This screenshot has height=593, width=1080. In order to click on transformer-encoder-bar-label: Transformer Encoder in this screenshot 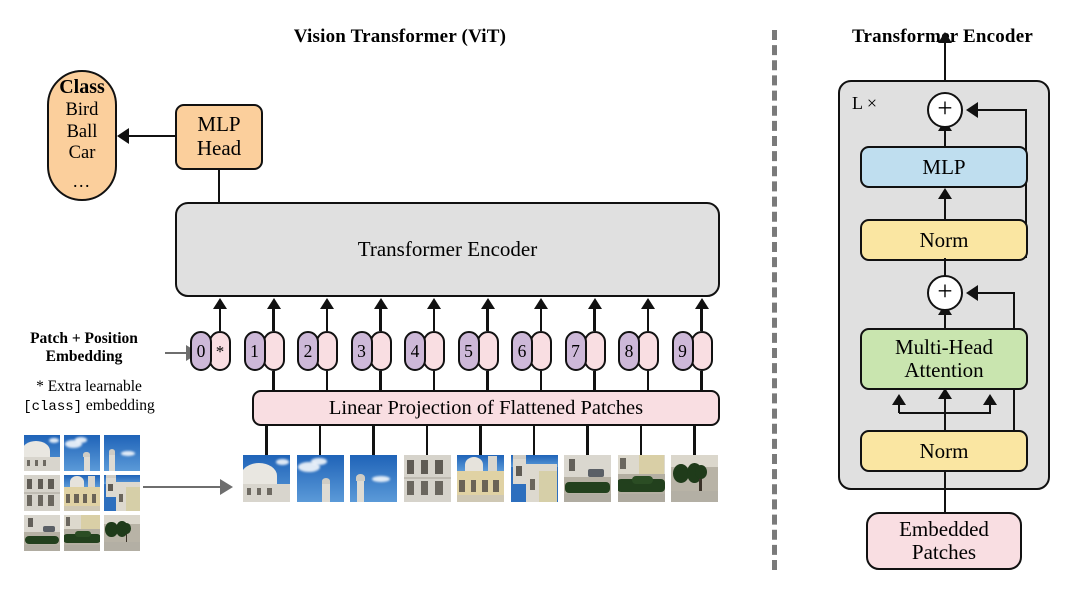, I will do `click(447, 249)`.